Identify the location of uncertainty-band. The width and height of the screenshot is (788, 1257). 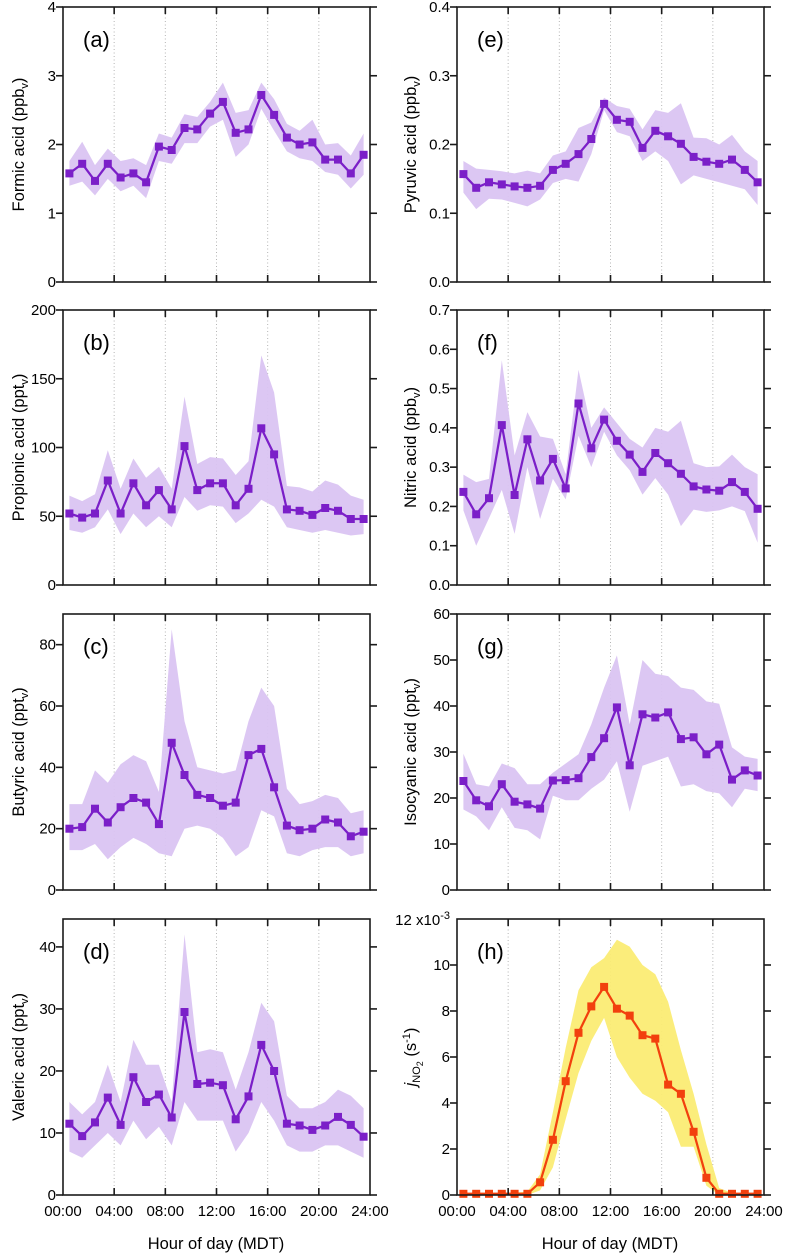
(610, 747).